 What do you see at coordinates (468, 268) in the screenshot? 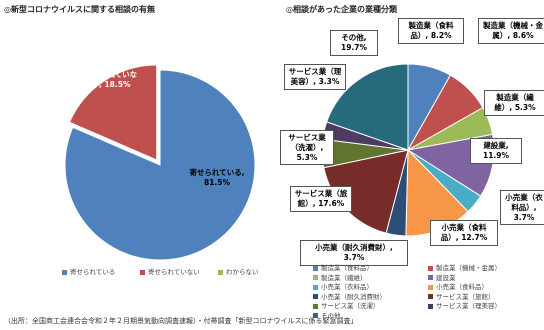
I see `legend-label: 製造業（機械・金属）` at bounding box center [468, 268].